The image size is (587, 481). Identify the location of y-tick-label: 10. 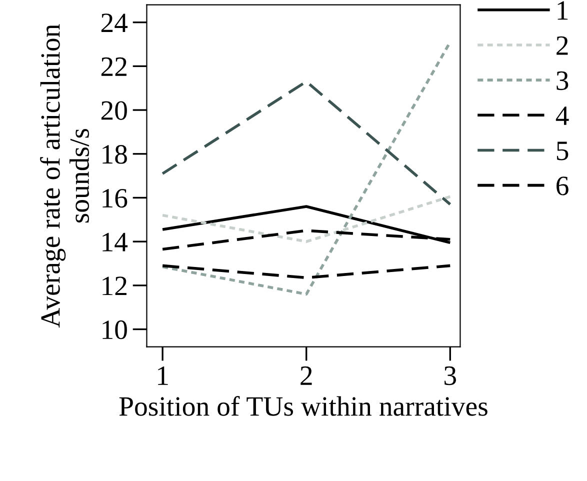
(114, 330).